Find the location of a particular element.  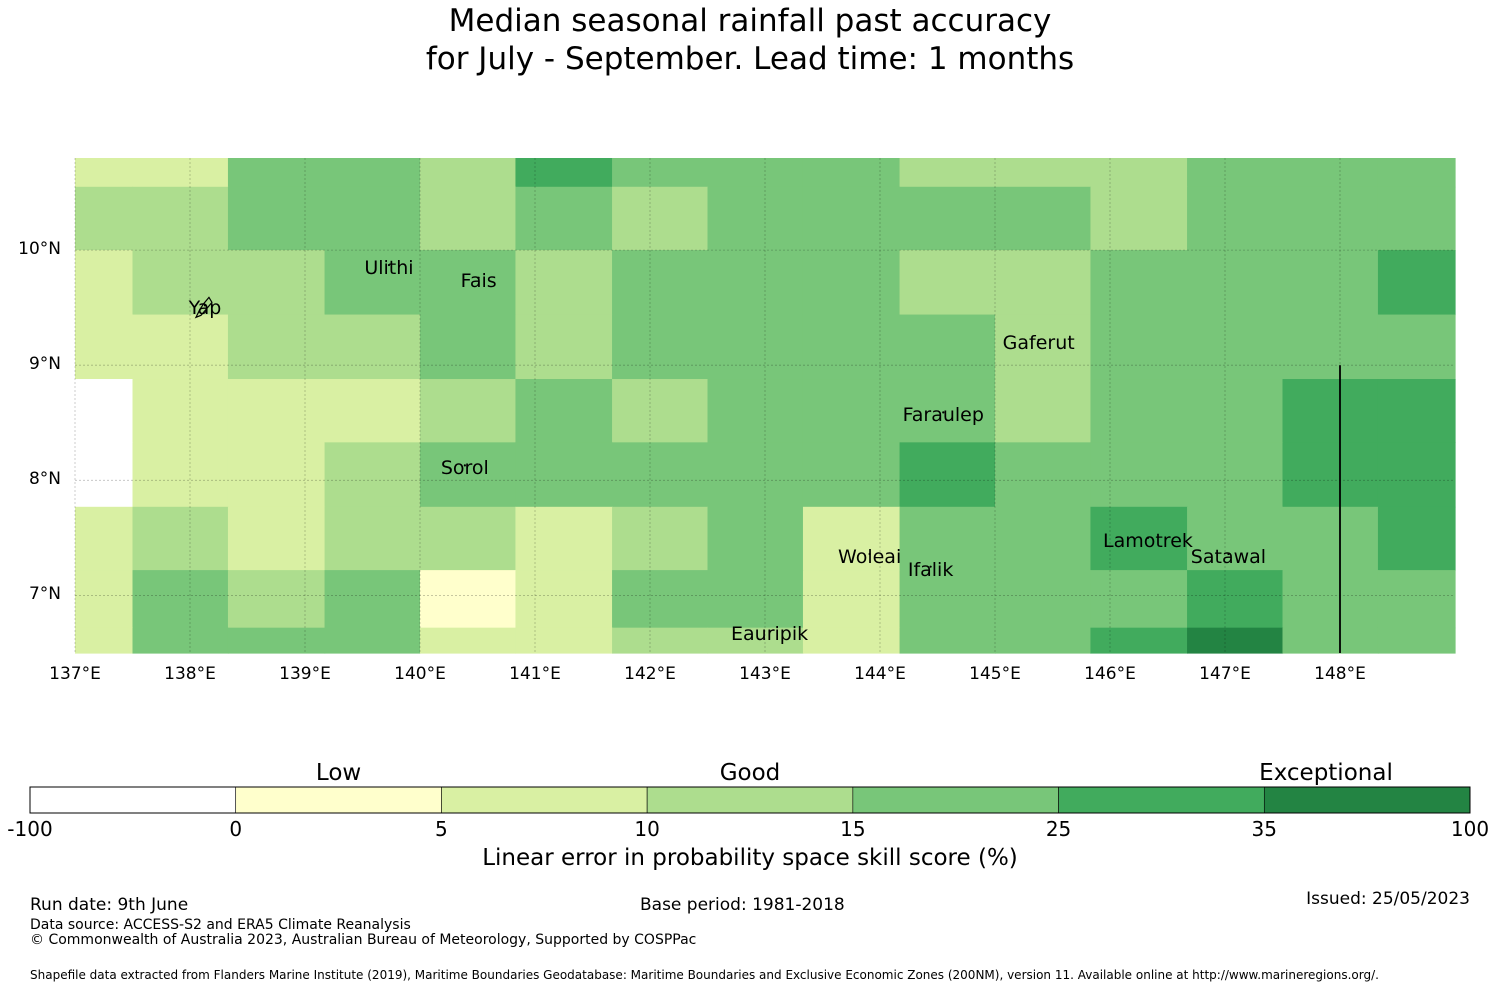

colorbar-category-label: Low is located at coordinates (338, 773).